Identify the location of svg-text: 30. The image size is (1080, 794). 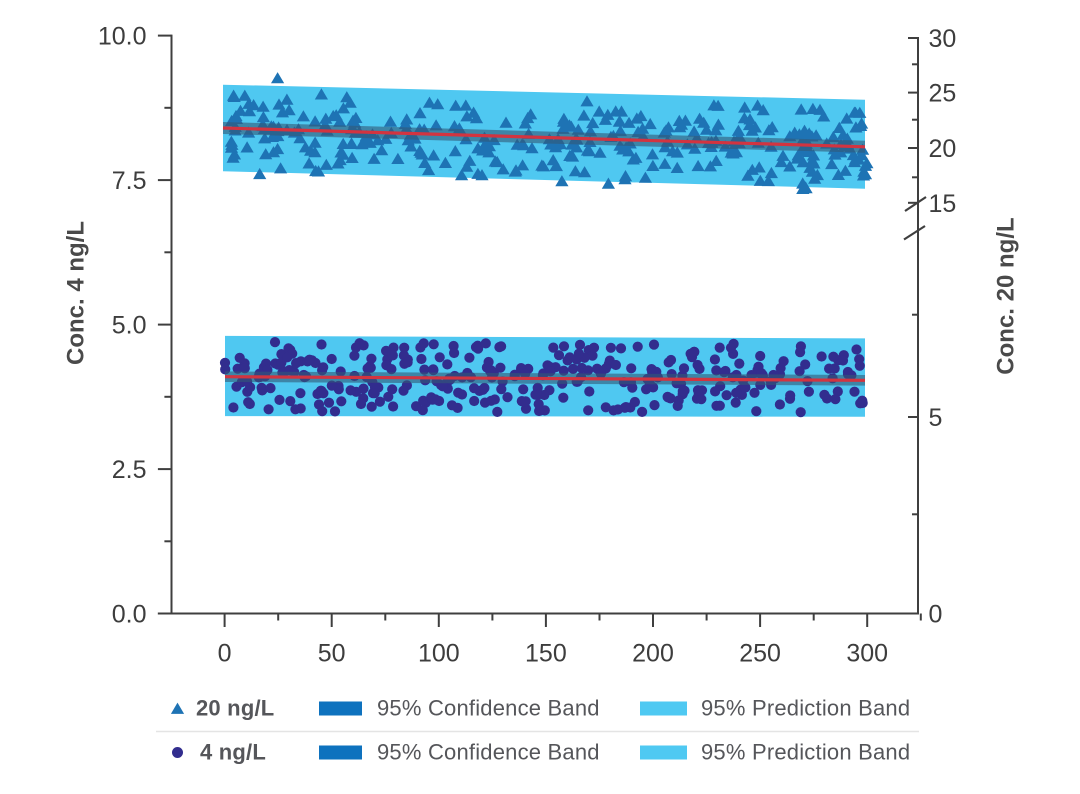
(943, 39).